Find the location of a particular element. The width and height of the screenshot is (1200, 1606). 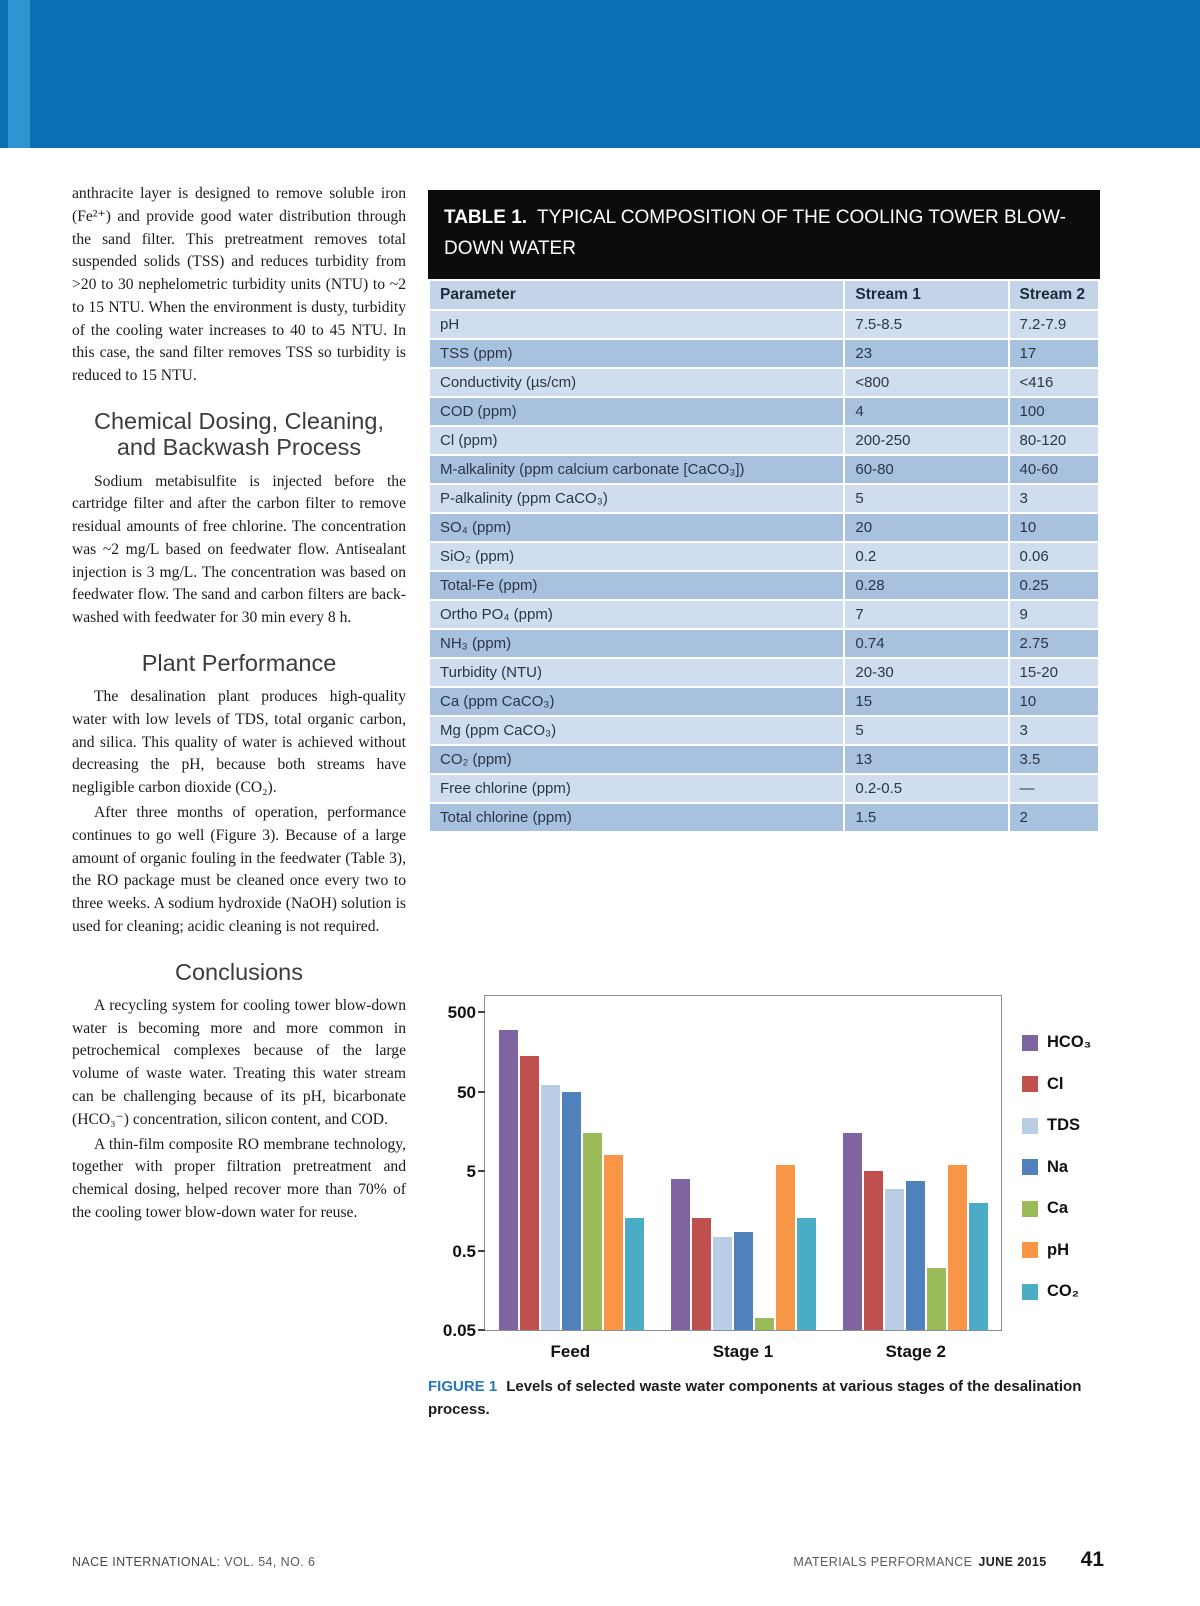

parameter-cell: Ca (ppm CaCO₃) is located at coordinates (636, 701).